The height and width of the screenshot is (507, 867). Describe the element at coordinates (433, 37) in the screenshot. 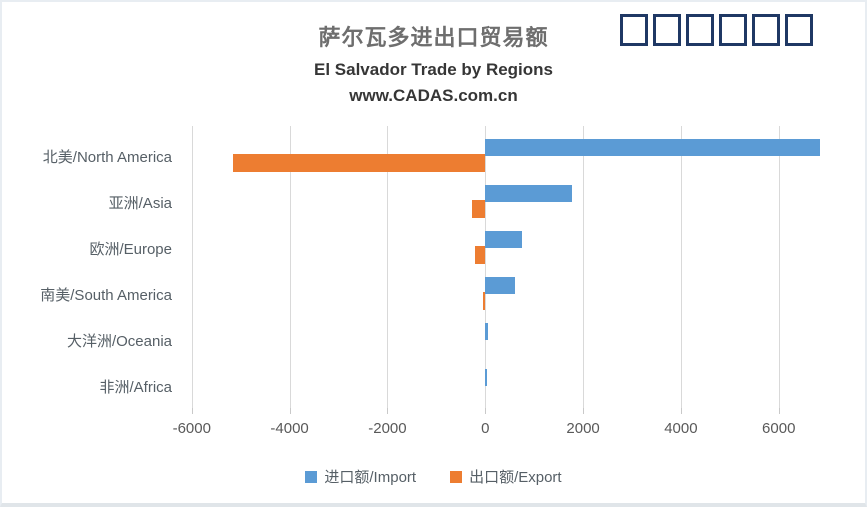

I see `chart-title: 萨尔瓦多进出口贸易额` at that location.